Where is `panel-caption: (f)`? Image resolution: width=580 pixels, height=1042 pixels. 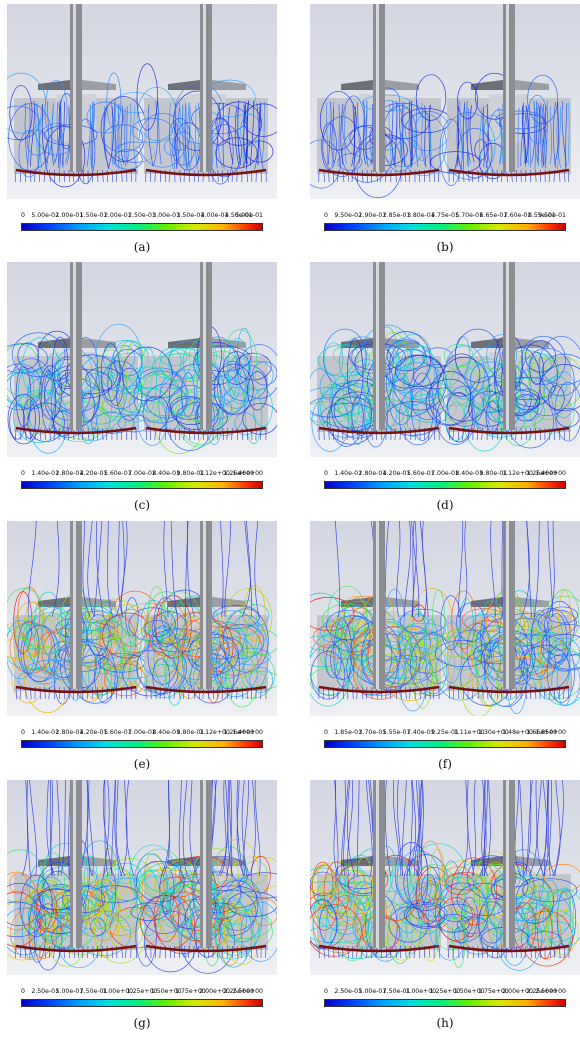
panel-caption: (f) is located at coordinates (445, 764).